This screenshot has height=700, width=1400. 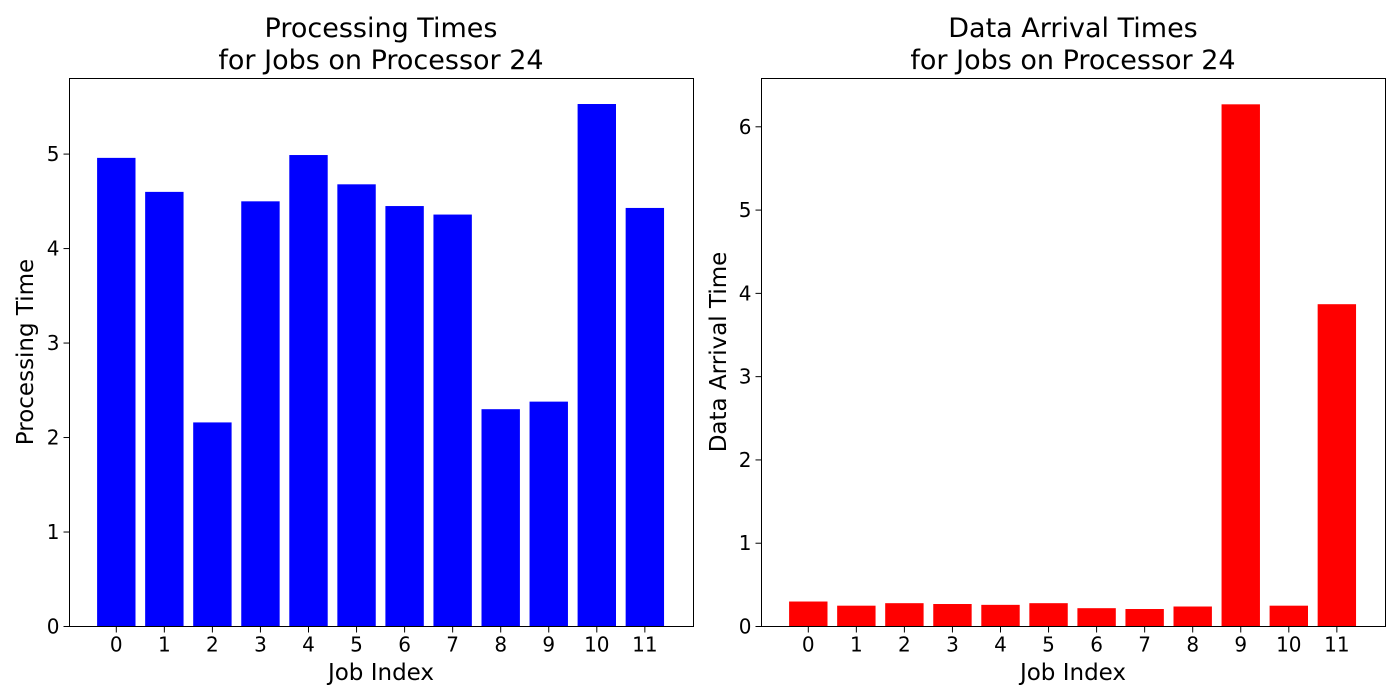 What do you see at coordinates (719, 352) in the screenshot?
I see `y-axis-label: Data Arrival Time` at bounding box center [719, 352].